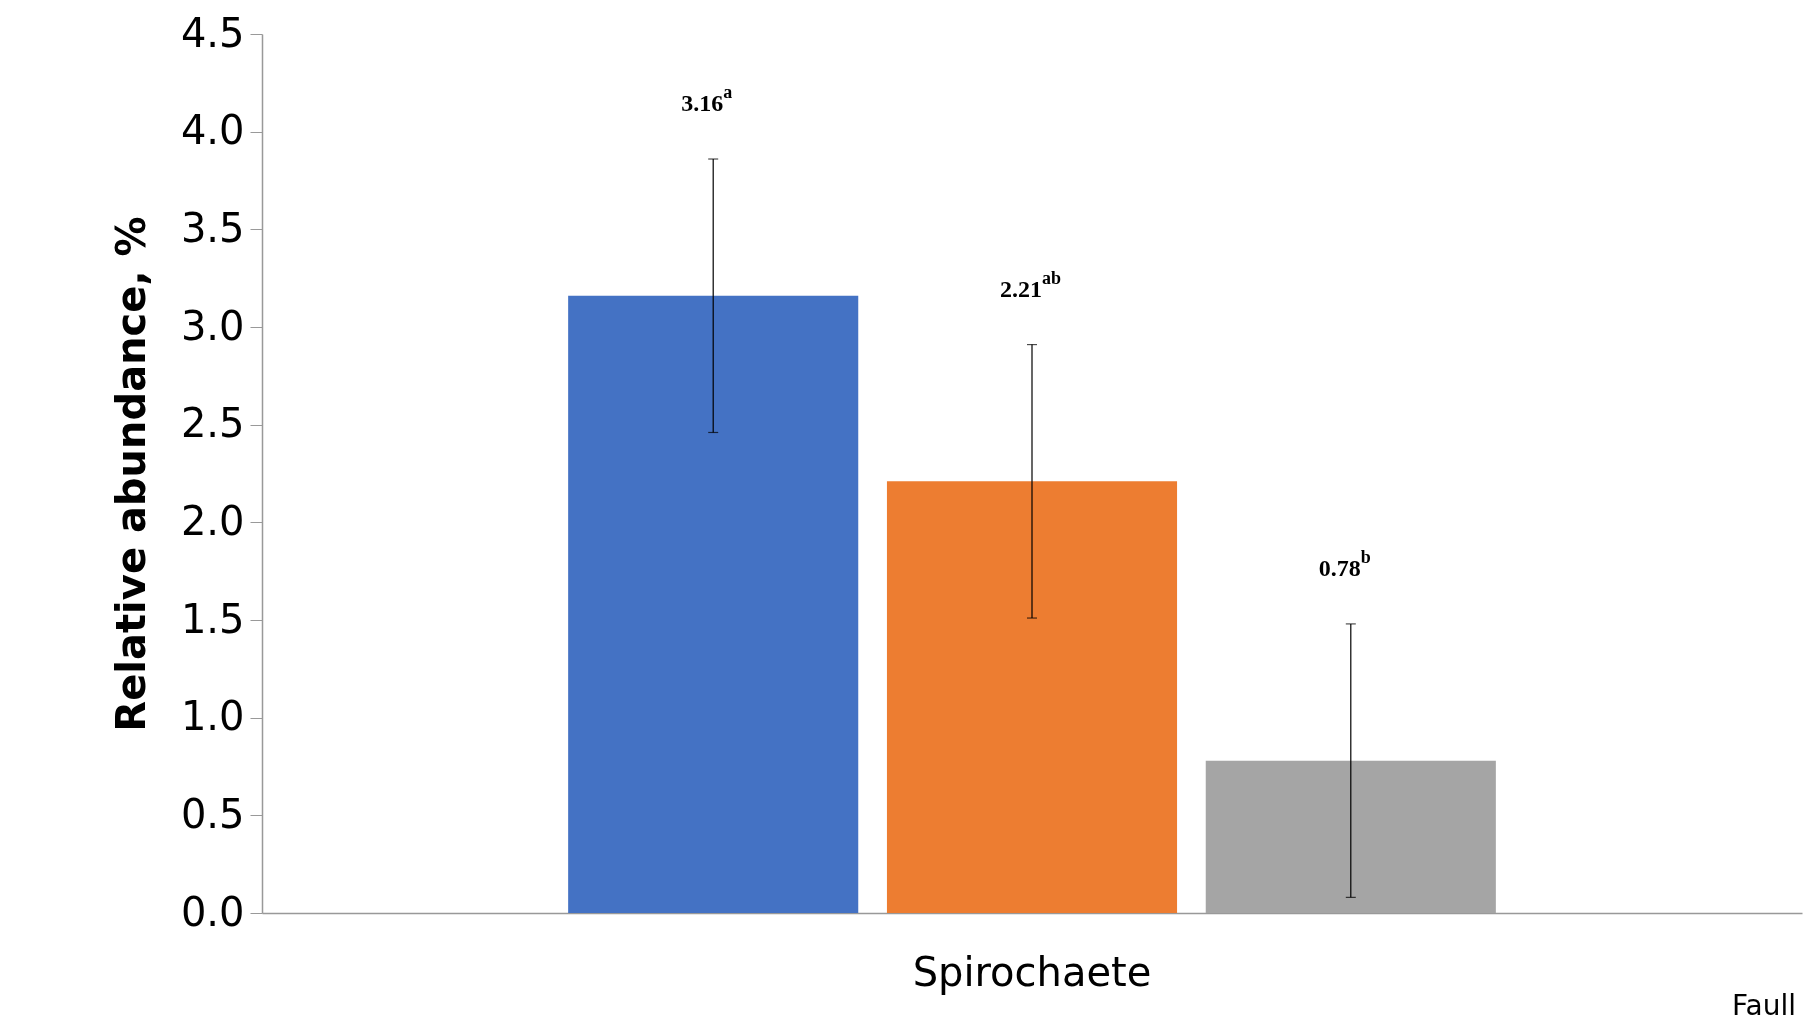 The width and height of the screenshot is (1810, 1027). Describe the element at coordinates (212, 813) in the screenshot. I see `y-tick-label: 0.5` at that location.